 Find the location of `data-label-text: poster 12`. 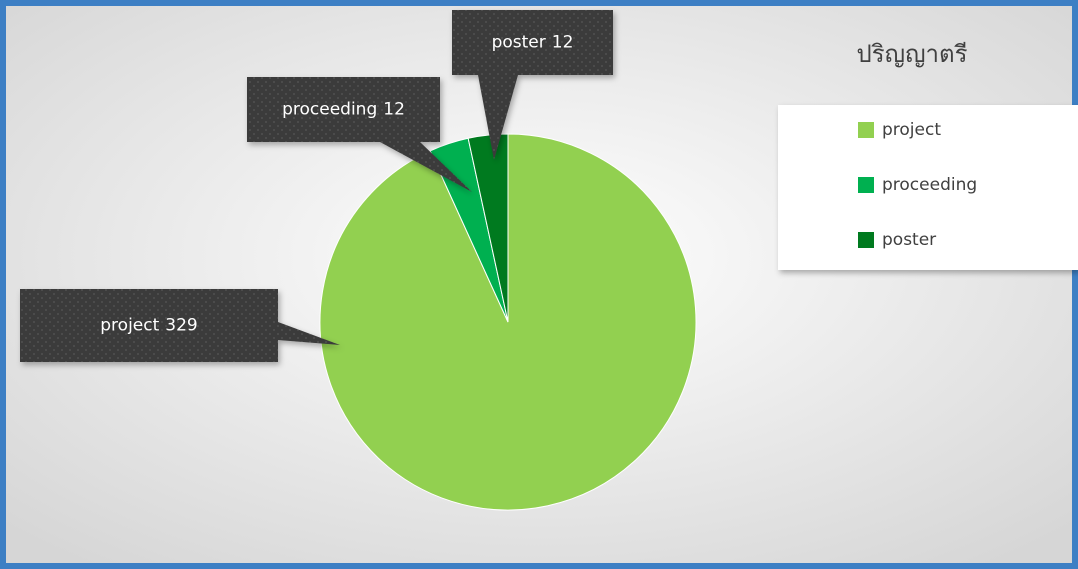

data-label-text: poster 12 is located at coordinates (533, 43).